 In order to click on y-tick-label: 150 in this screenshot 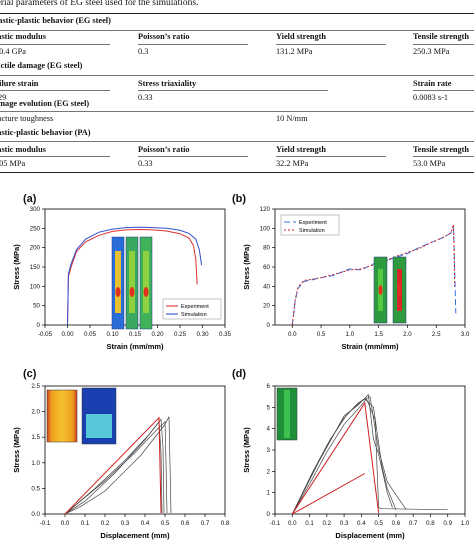, I will do `click(35, 267)`.